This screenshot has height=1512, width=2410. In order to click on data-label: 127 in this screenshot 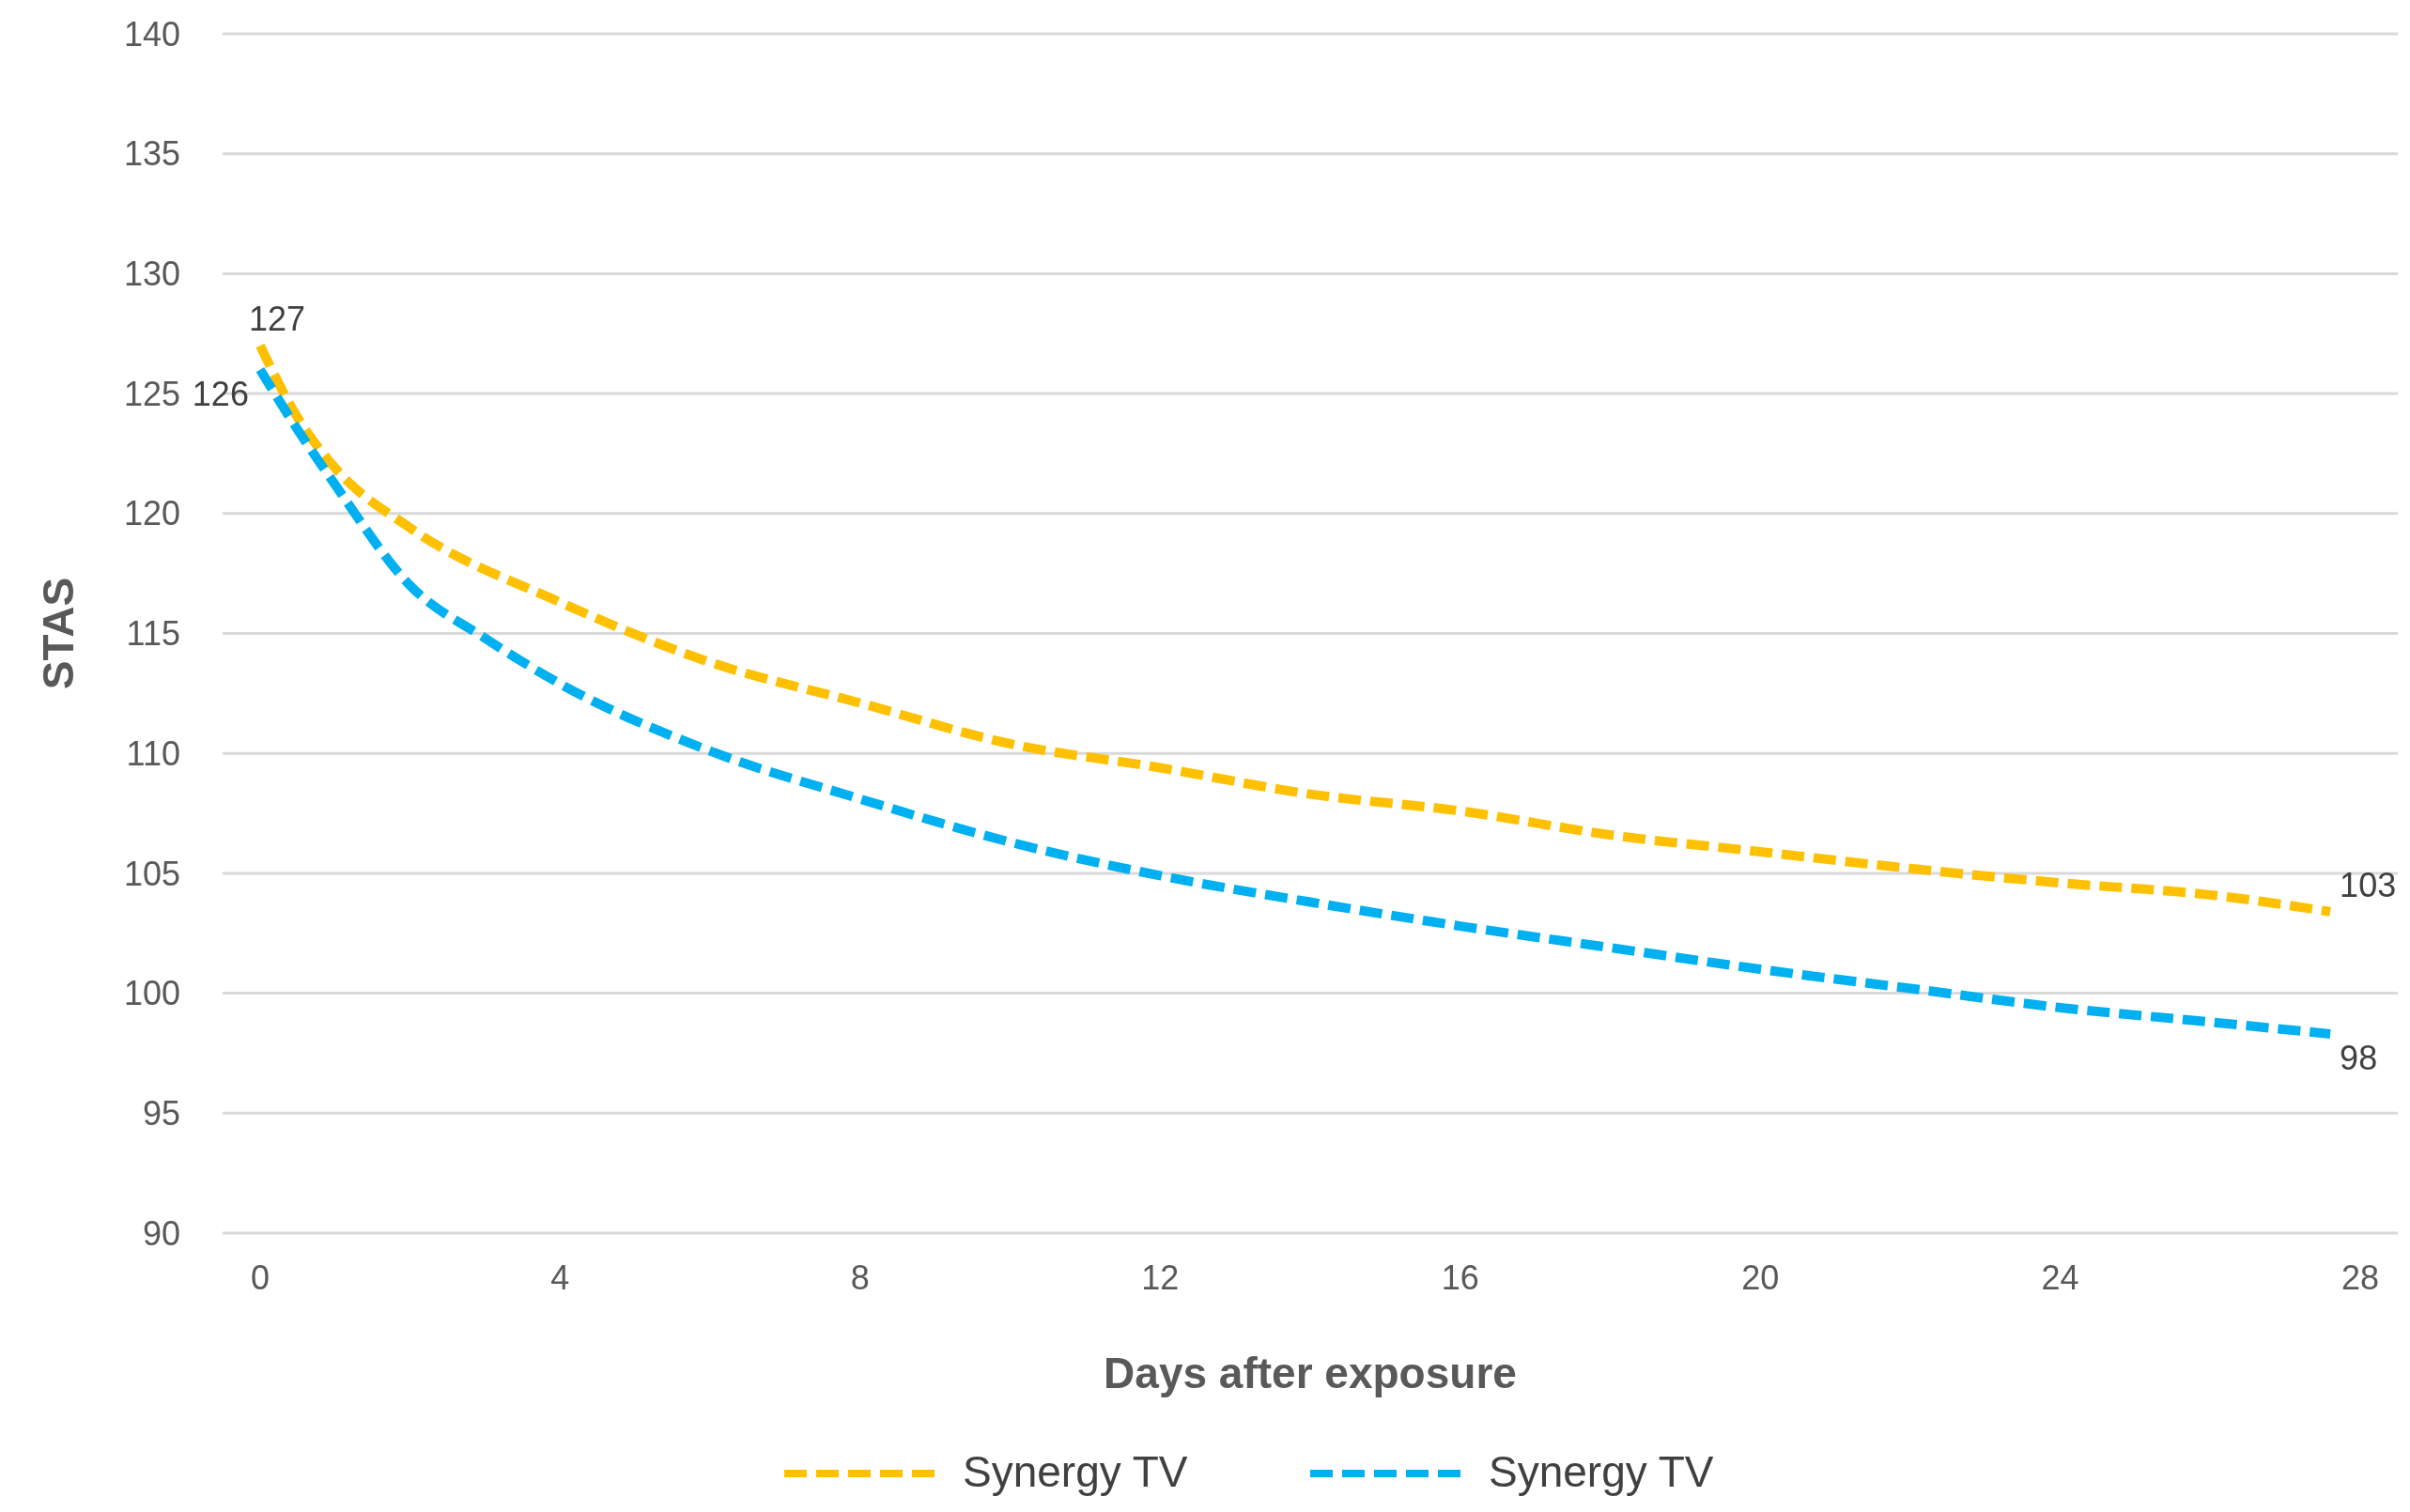, I will do `click(277, 320)`.